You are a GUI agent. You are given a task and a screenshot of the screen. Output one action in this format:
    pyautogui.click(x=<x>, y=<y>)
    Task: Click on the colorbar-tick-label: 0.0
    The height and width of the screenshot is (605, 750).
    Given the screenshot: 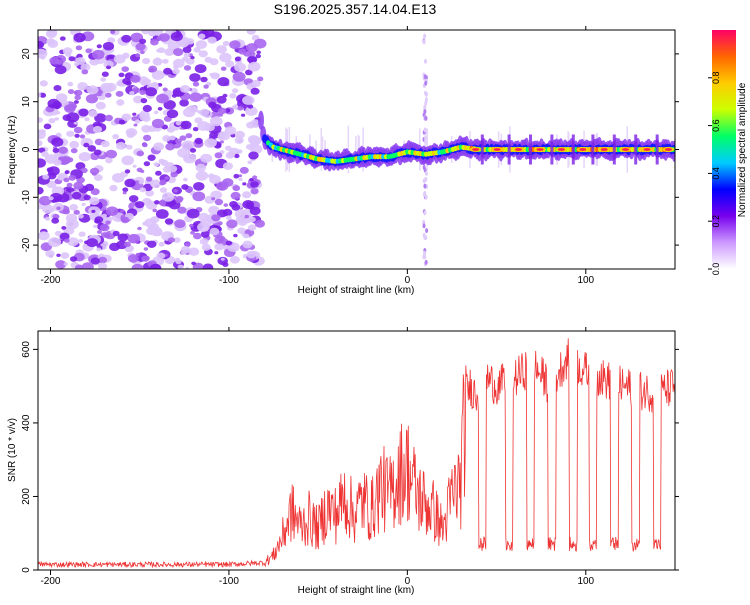 What is the action you would take?
    pyautogui.click(x=716, y=269)
    